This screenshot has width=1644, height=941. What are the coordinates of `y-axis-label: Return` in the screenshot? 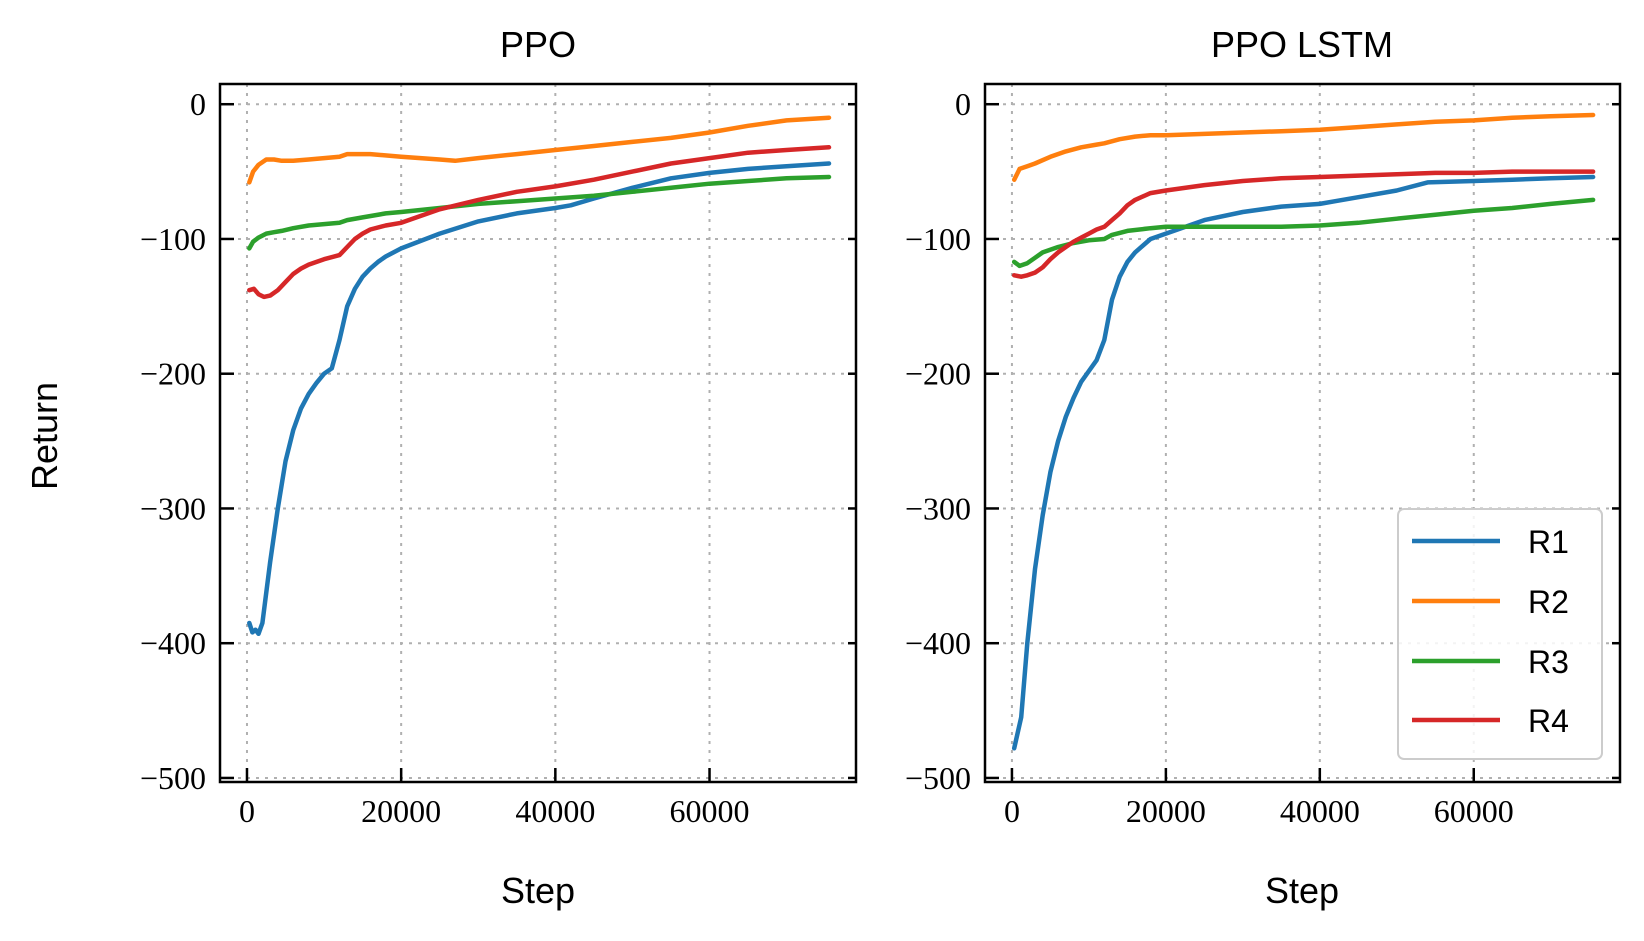 It's located at (44, 436).